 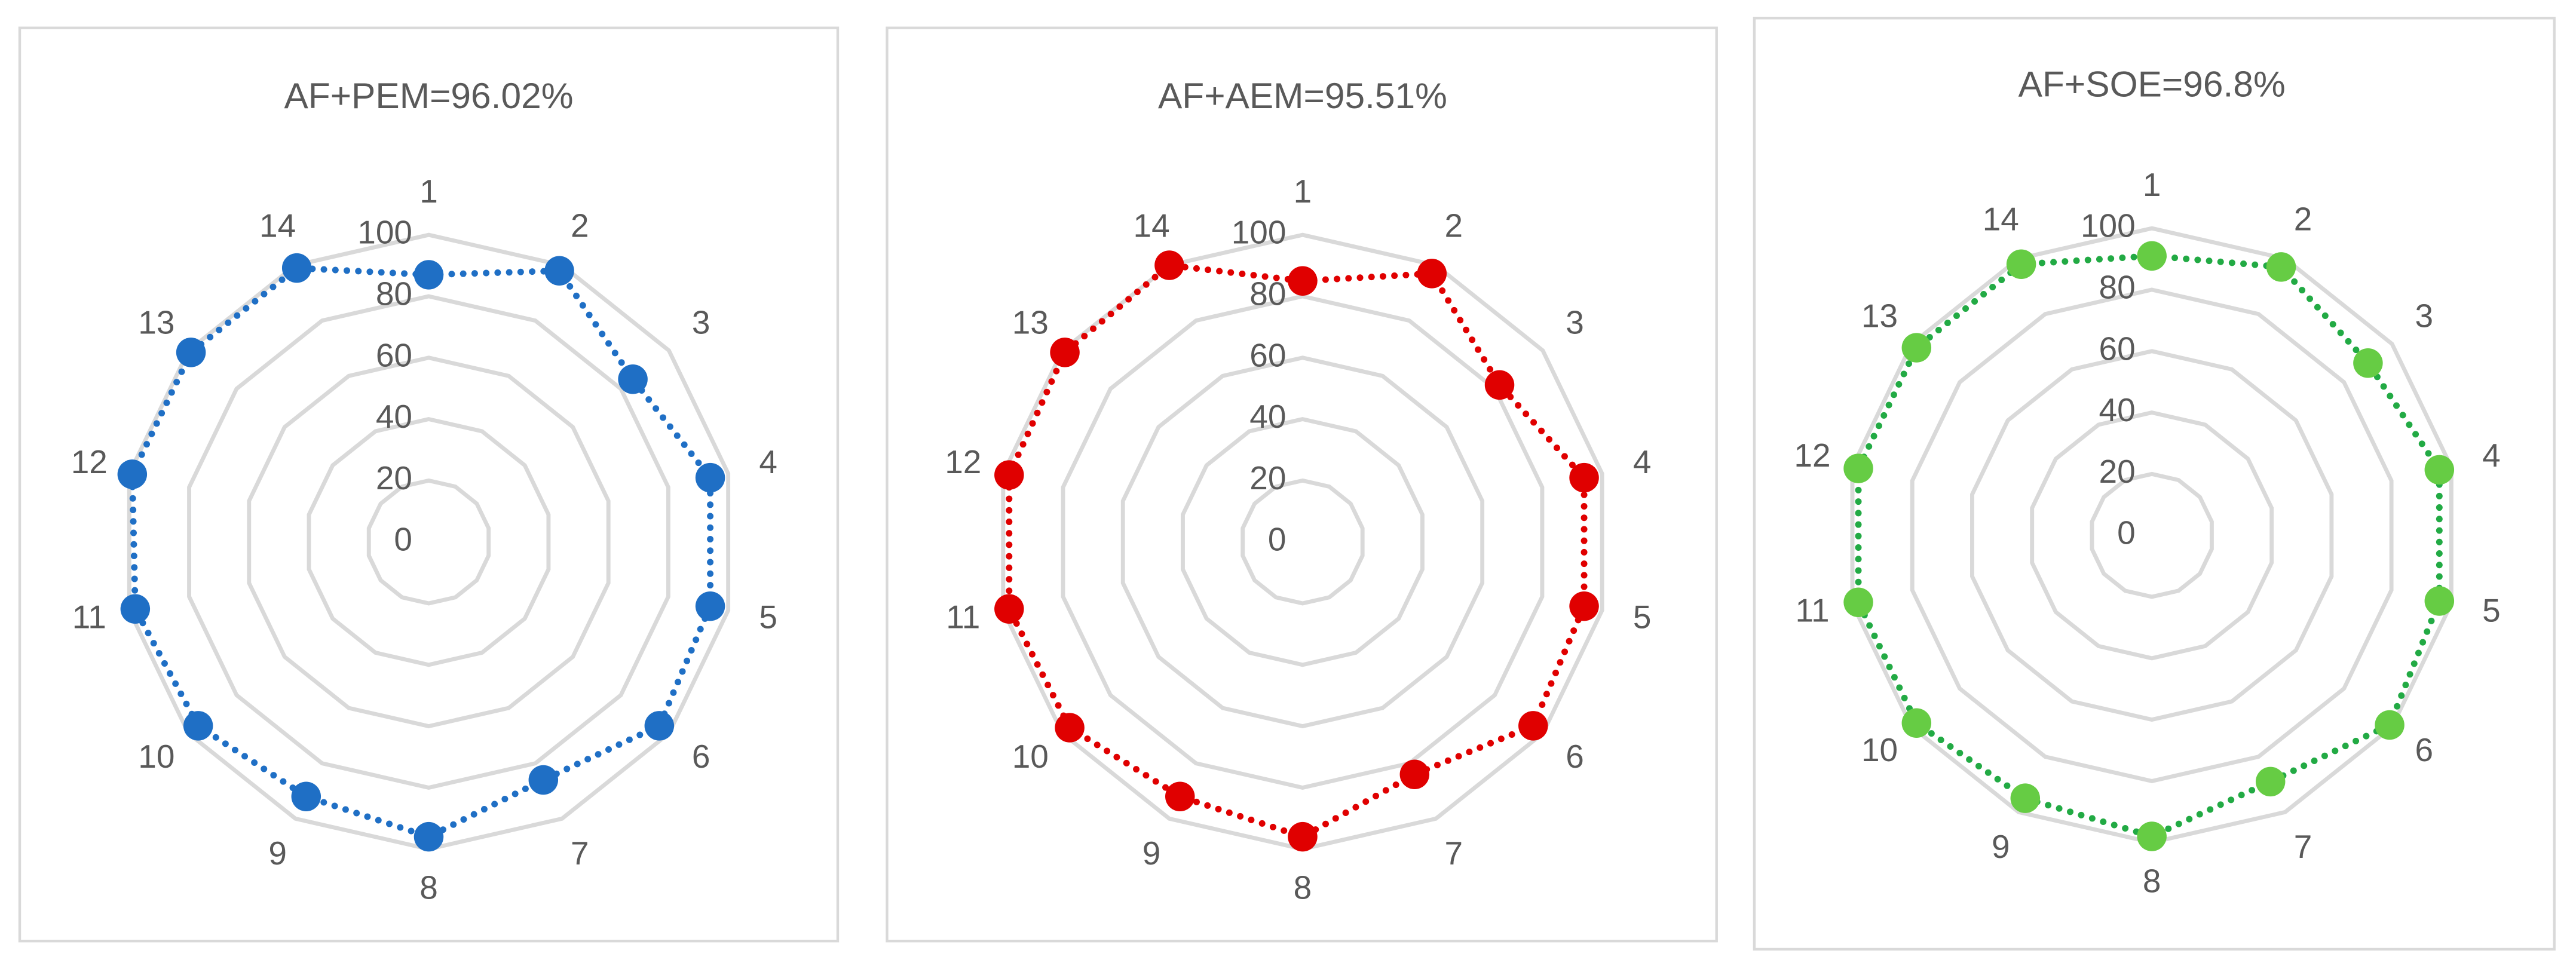 What do you see at coordinates (429, 95) in the screenshot?
I see `chart-title: AF+PEM=96.02%` at bounding box center [429, 95].